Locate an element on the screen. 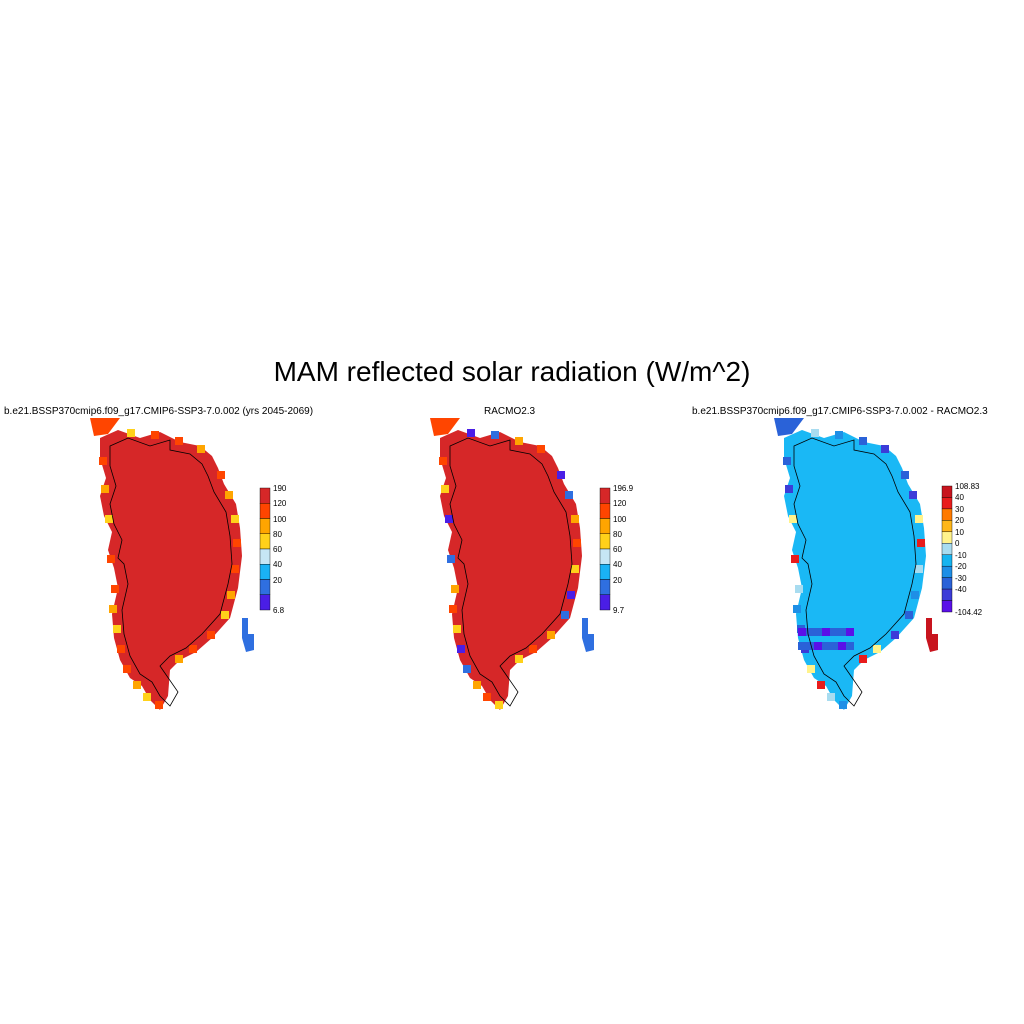 The width and height of the screenshot is (1024, 1024). colorbar-tick-label: 190 is located at coordinates (280, 488).